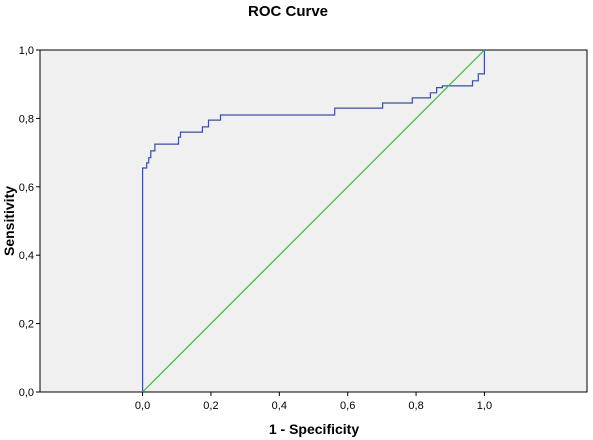  What do you see at coordinates (415, 406) in the screenshot?
I see `x-tick-label: 0,8` at bounding box center [415, 406].